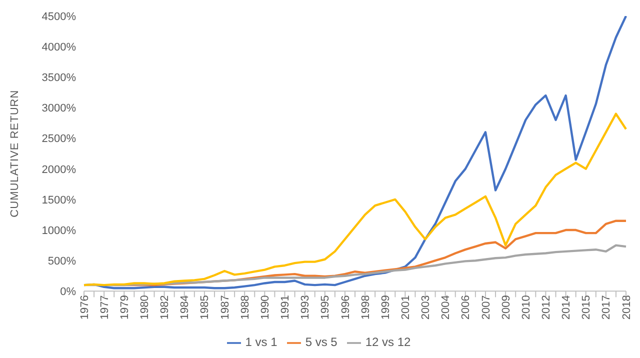  I want to click on y-tick-label: 2000%, so click(59, 170).